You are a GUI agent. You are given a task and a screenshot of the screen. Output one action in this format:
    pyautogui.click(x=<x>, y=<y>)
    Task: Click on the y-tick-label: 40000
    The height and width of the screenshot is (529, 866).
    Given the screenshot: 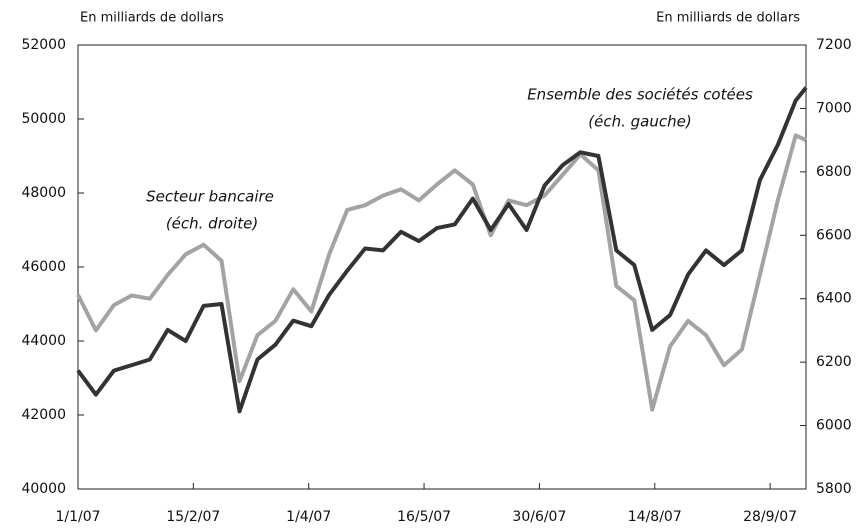 What is the action you would take?
    pyautogui.click(x=43, y=489)
    